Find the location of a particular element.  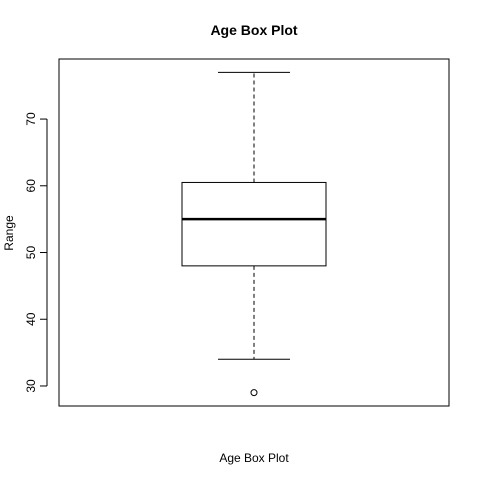

y-tick-label: 40 is located at coordinates (31, 319).